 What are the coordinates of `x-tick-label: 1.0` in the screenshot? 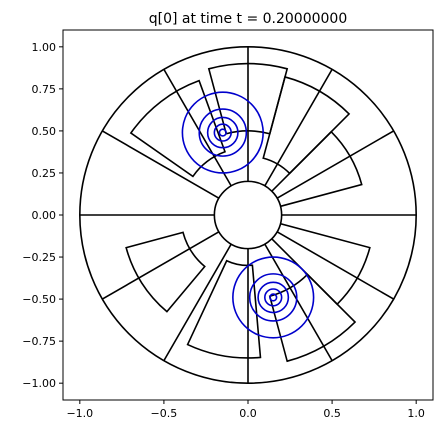 It's located at (416, 413).